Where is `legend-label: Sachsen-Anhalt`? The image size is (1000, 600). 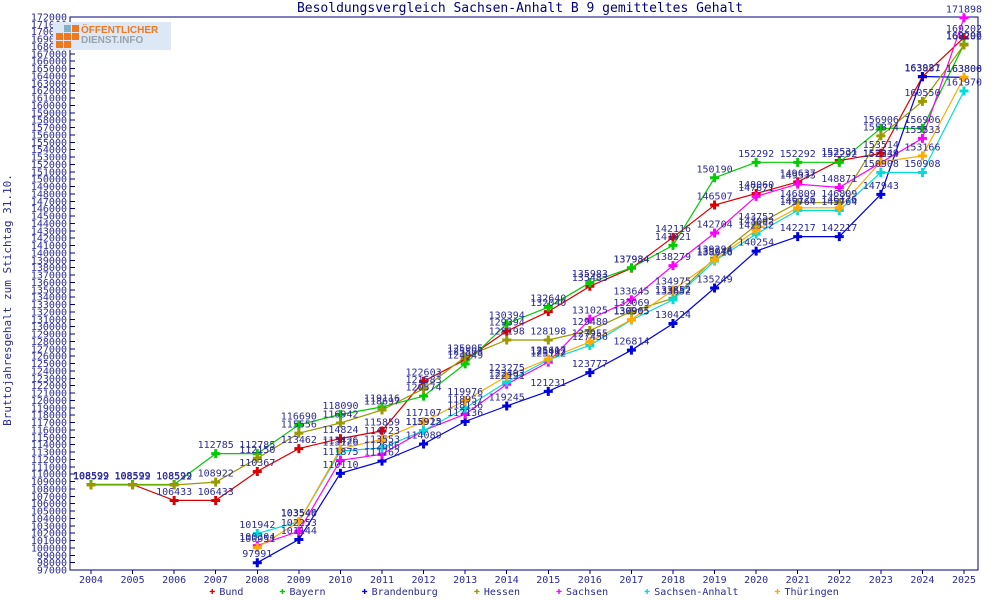 legend-label: Sachsen-Anhalt is located at coordinates (696, 592).